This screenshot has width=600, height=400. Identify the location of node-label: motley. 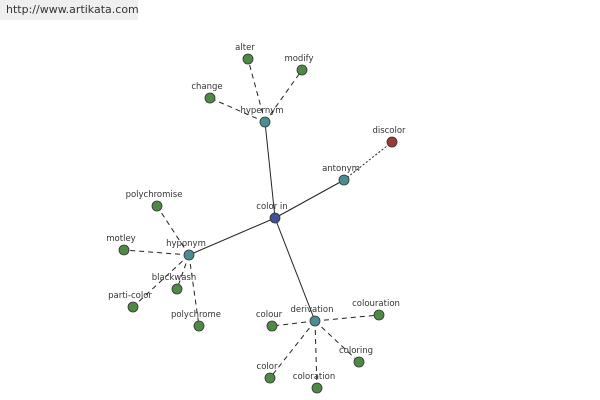
(120, 239).